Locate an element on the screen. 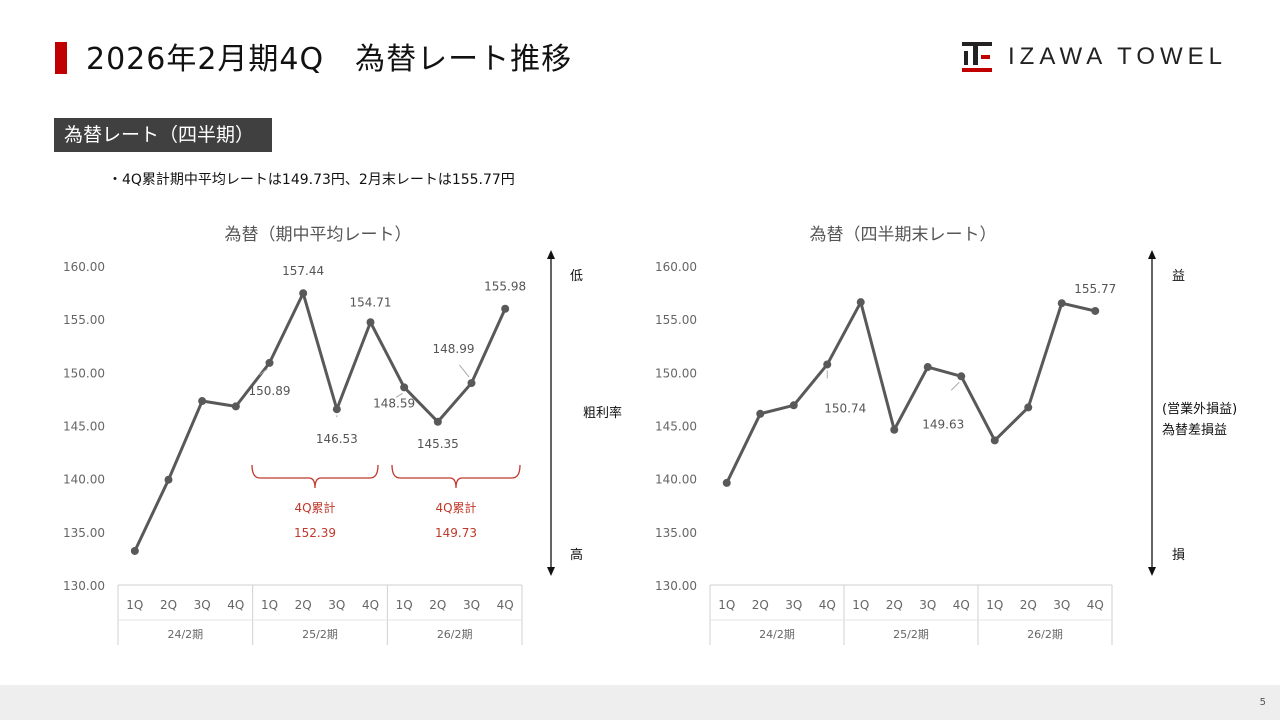  data-label: 154.71 is located at coordinates (371, 302).